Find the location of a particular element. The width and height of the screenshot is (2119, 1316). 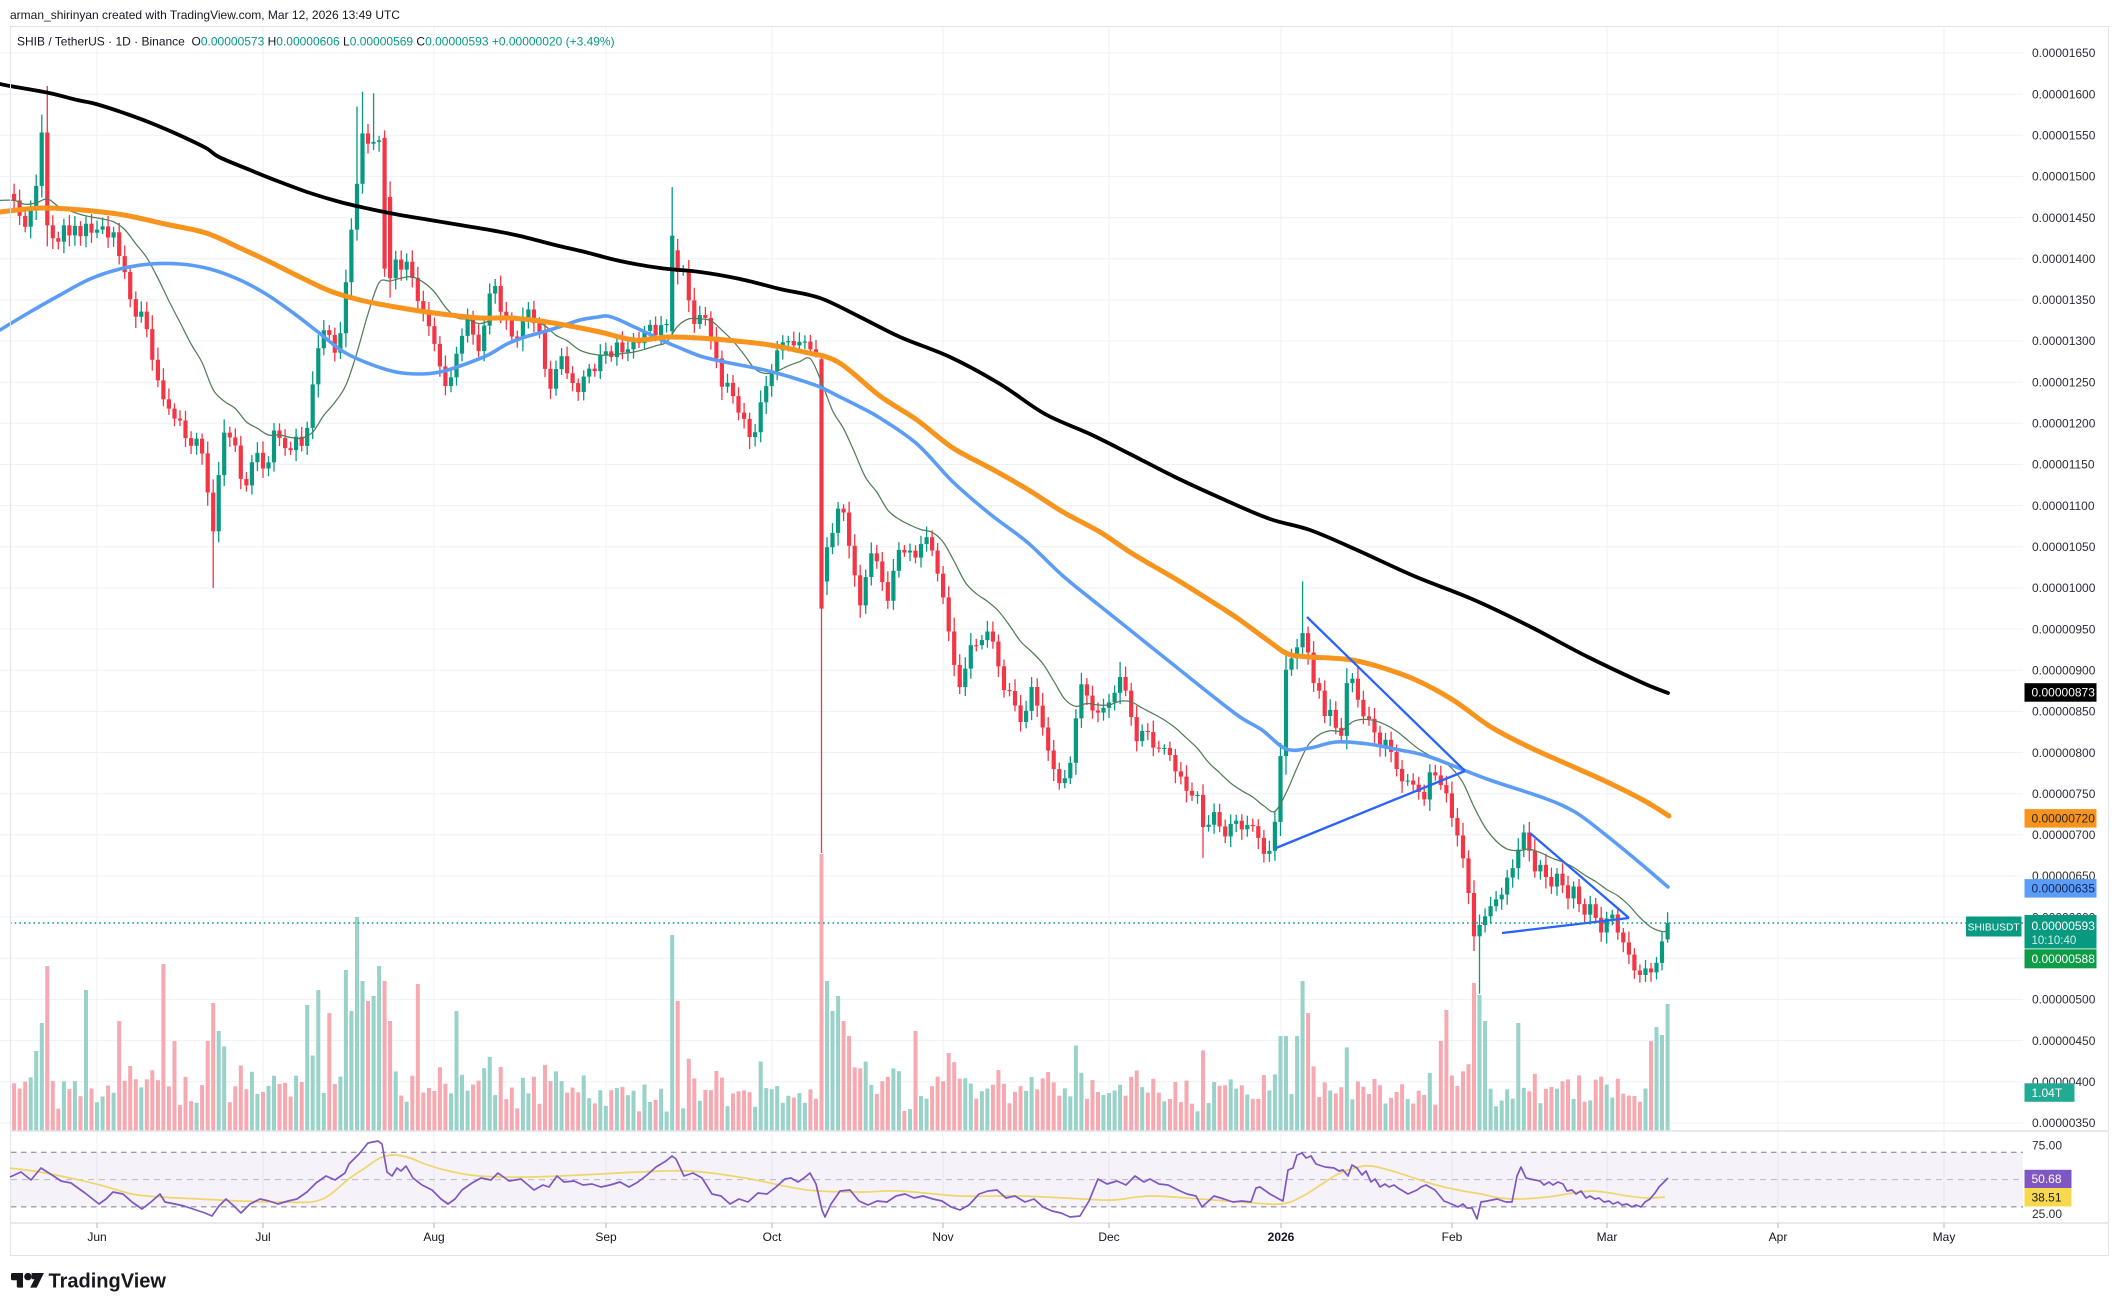

svg-text: Jun is located at coordinates (96, 1237).